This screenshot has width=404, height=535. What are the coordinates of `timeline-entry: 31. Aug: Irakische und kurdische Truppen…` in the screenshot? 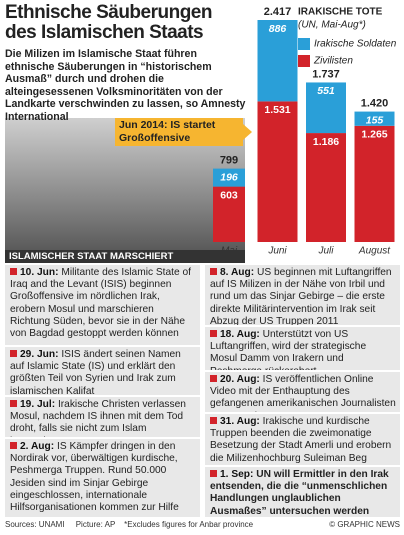 It's located at (302, 439).